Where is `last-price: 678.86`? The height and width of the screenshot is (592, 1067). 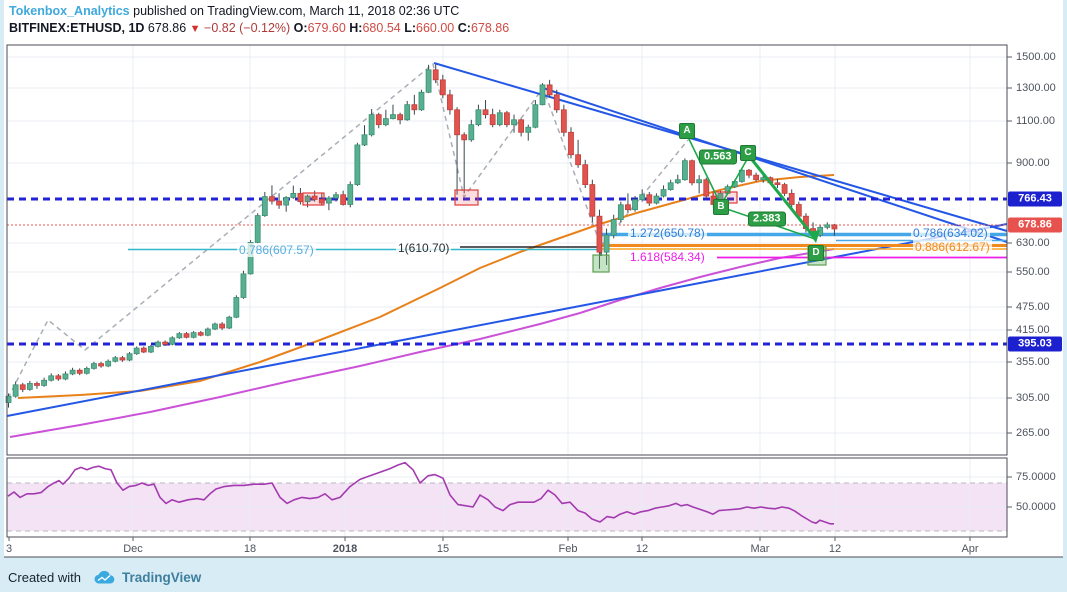 last-price: 678.86 is located at coordinates (167, 28).